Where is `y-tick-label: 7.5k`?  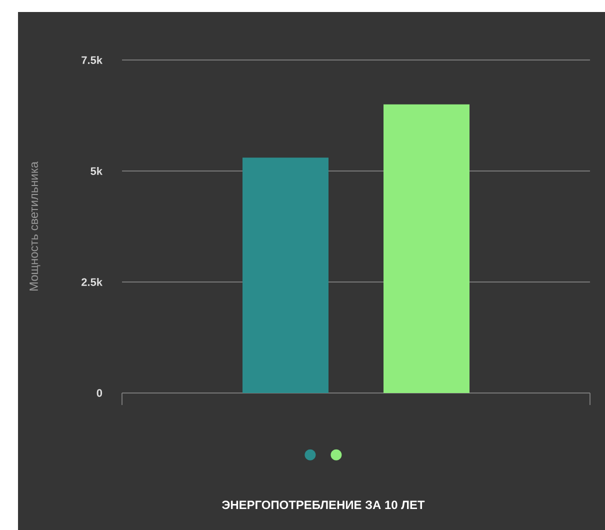
y-tick-label: 7.5k is located at coordinates (92, 60).